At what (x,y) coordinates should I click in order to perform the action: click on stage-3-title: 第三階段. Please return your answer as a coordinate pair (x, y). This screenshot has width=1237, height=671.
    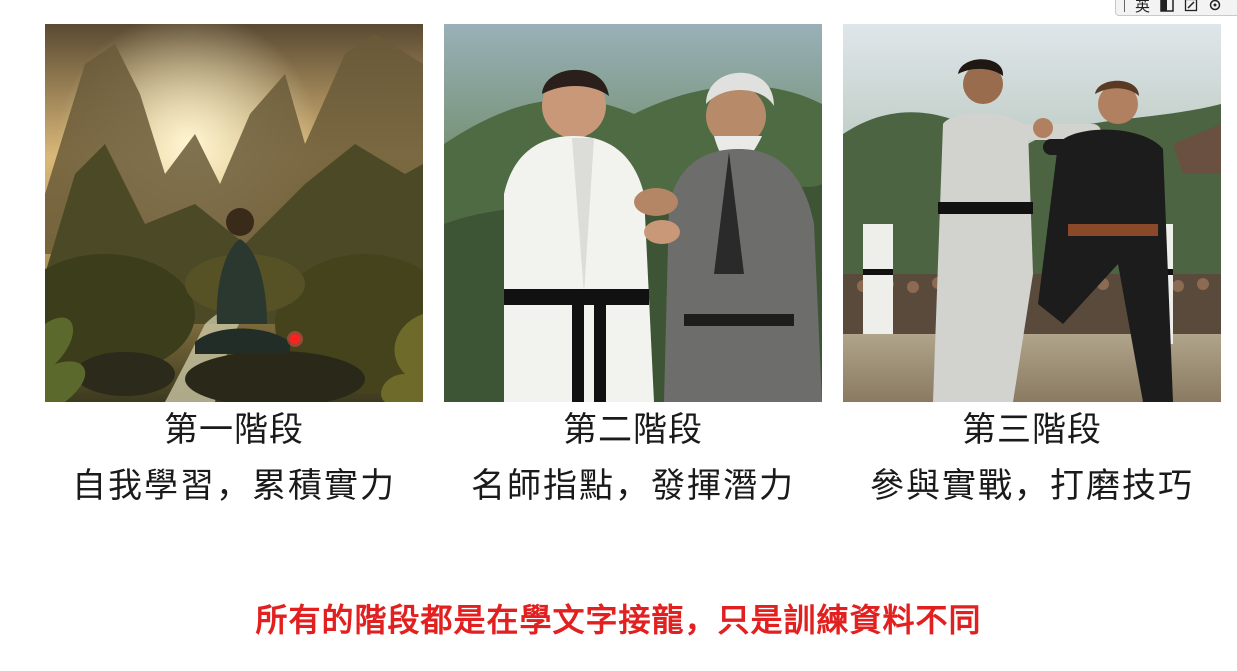
    Looking at the image, I should click on (1032, 430).